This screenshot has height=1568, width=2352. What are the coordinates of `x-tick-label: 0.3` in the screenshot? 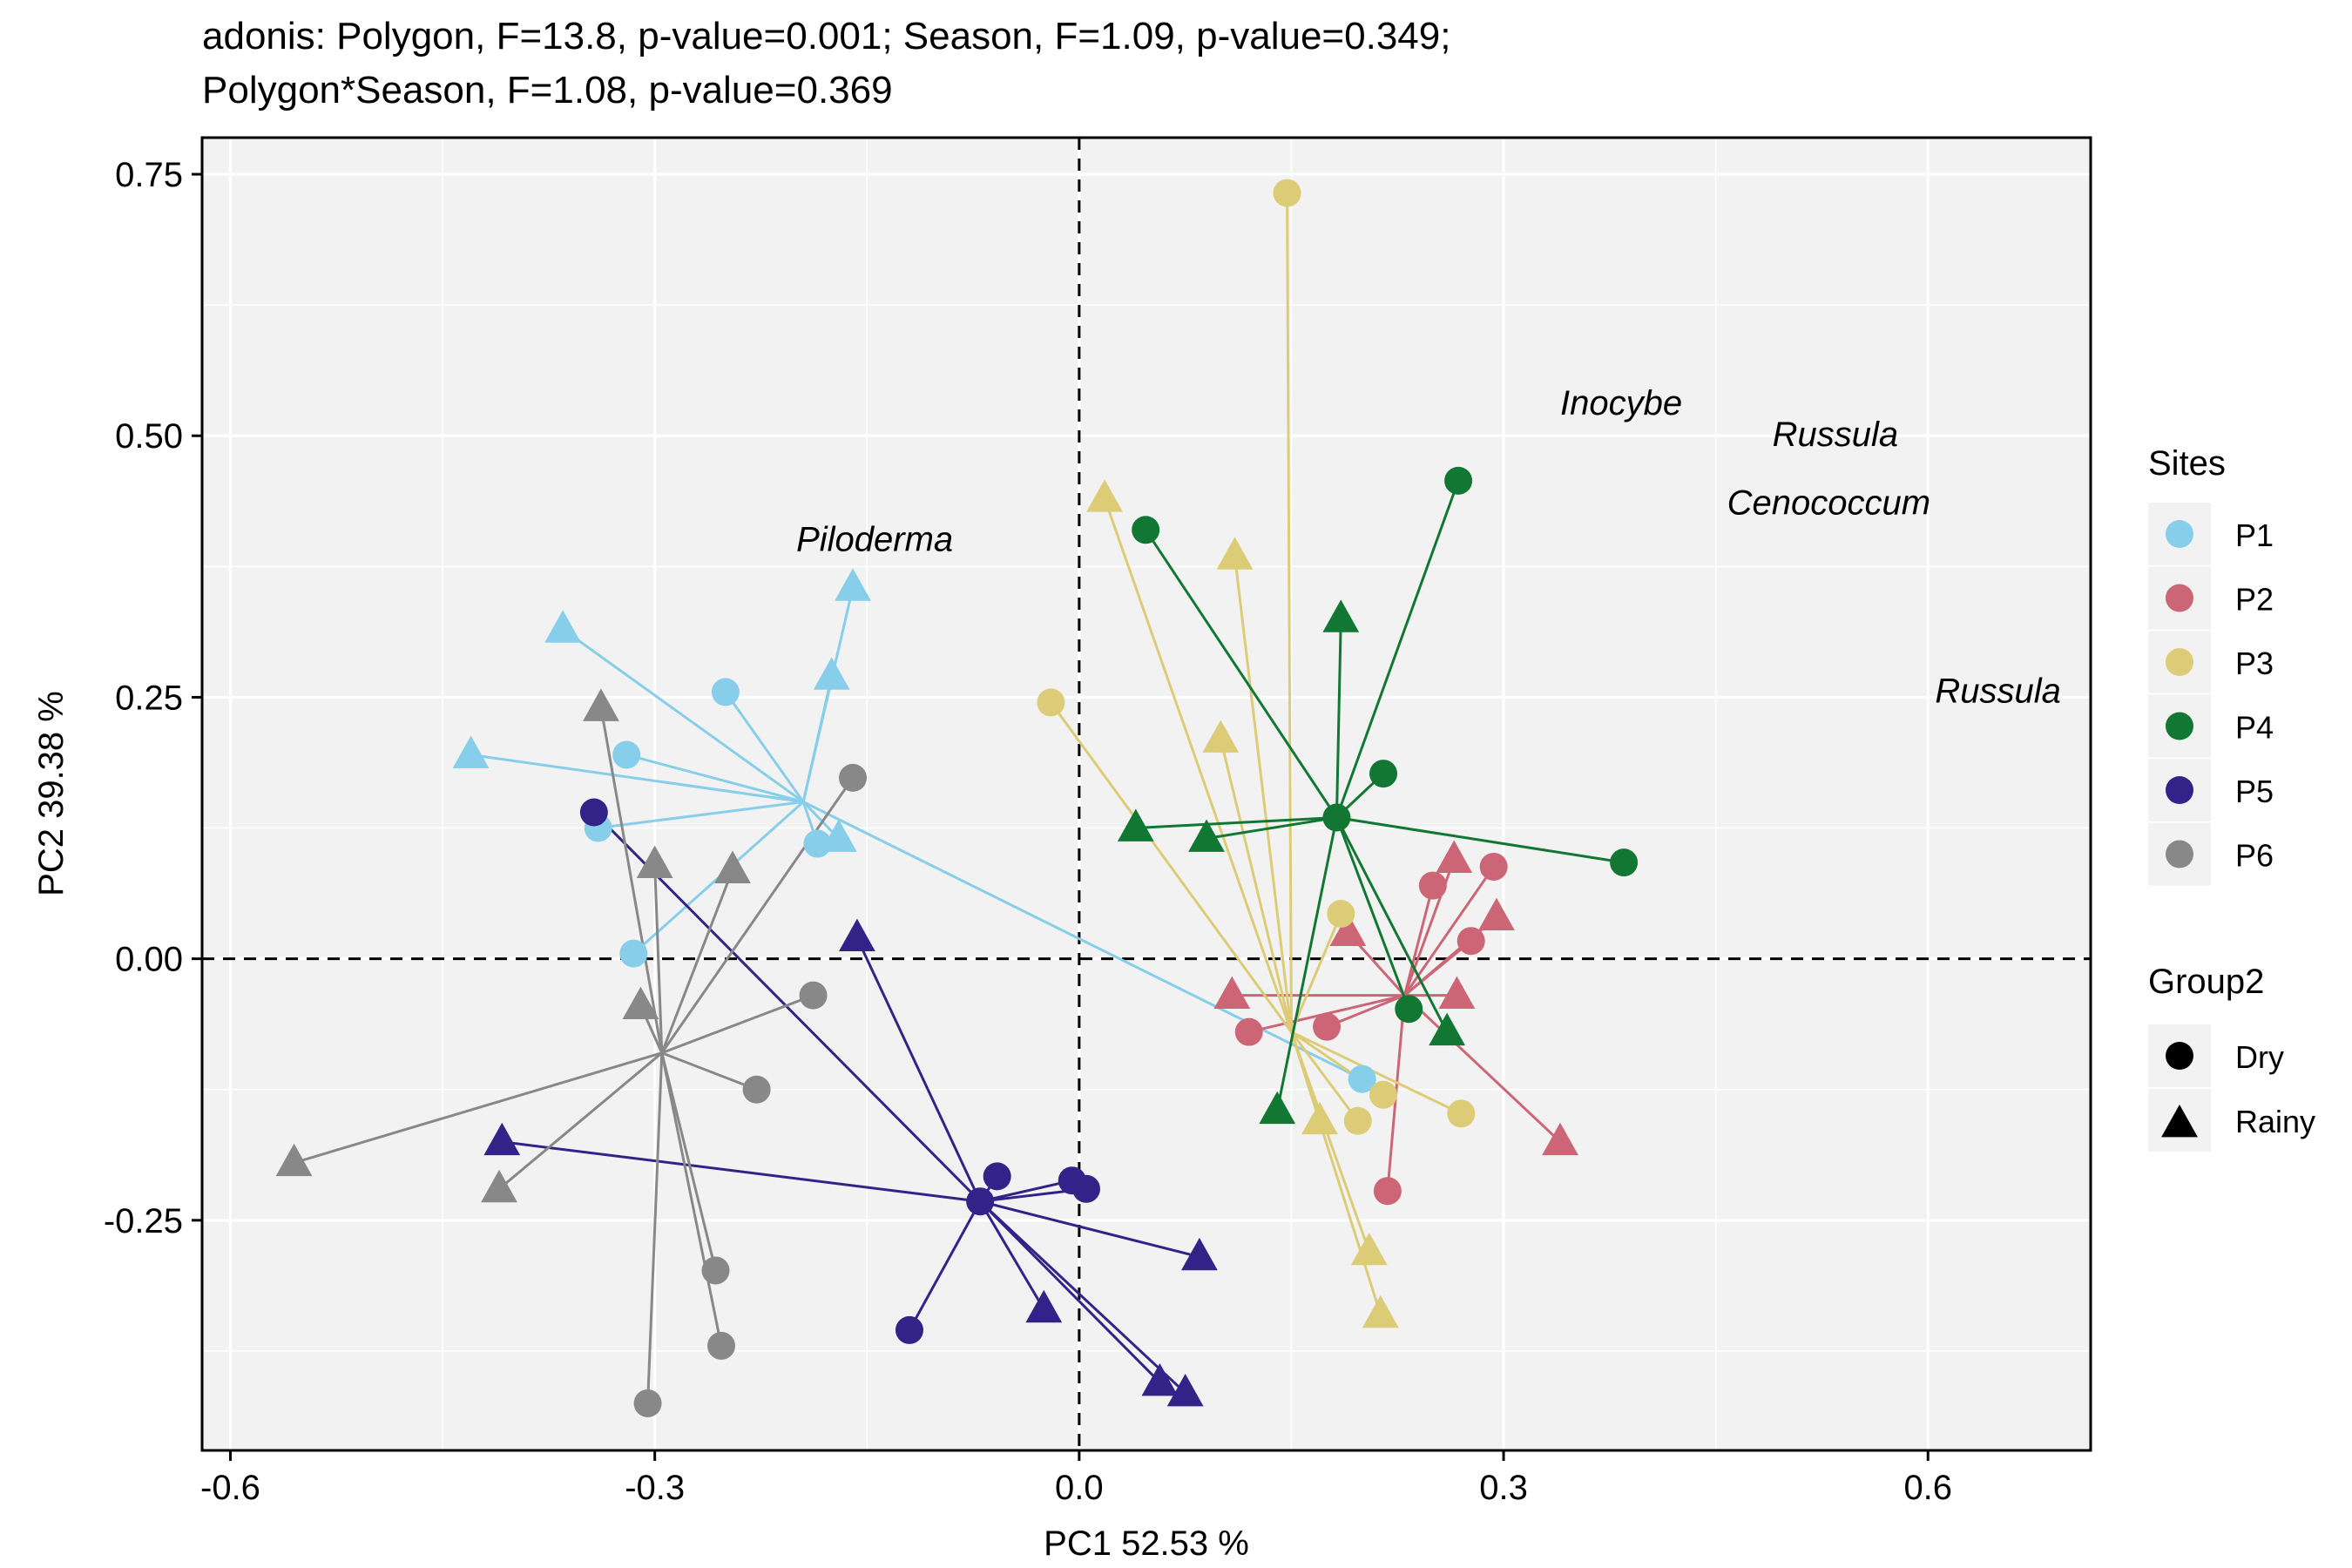 It's located at (1503, 1488).